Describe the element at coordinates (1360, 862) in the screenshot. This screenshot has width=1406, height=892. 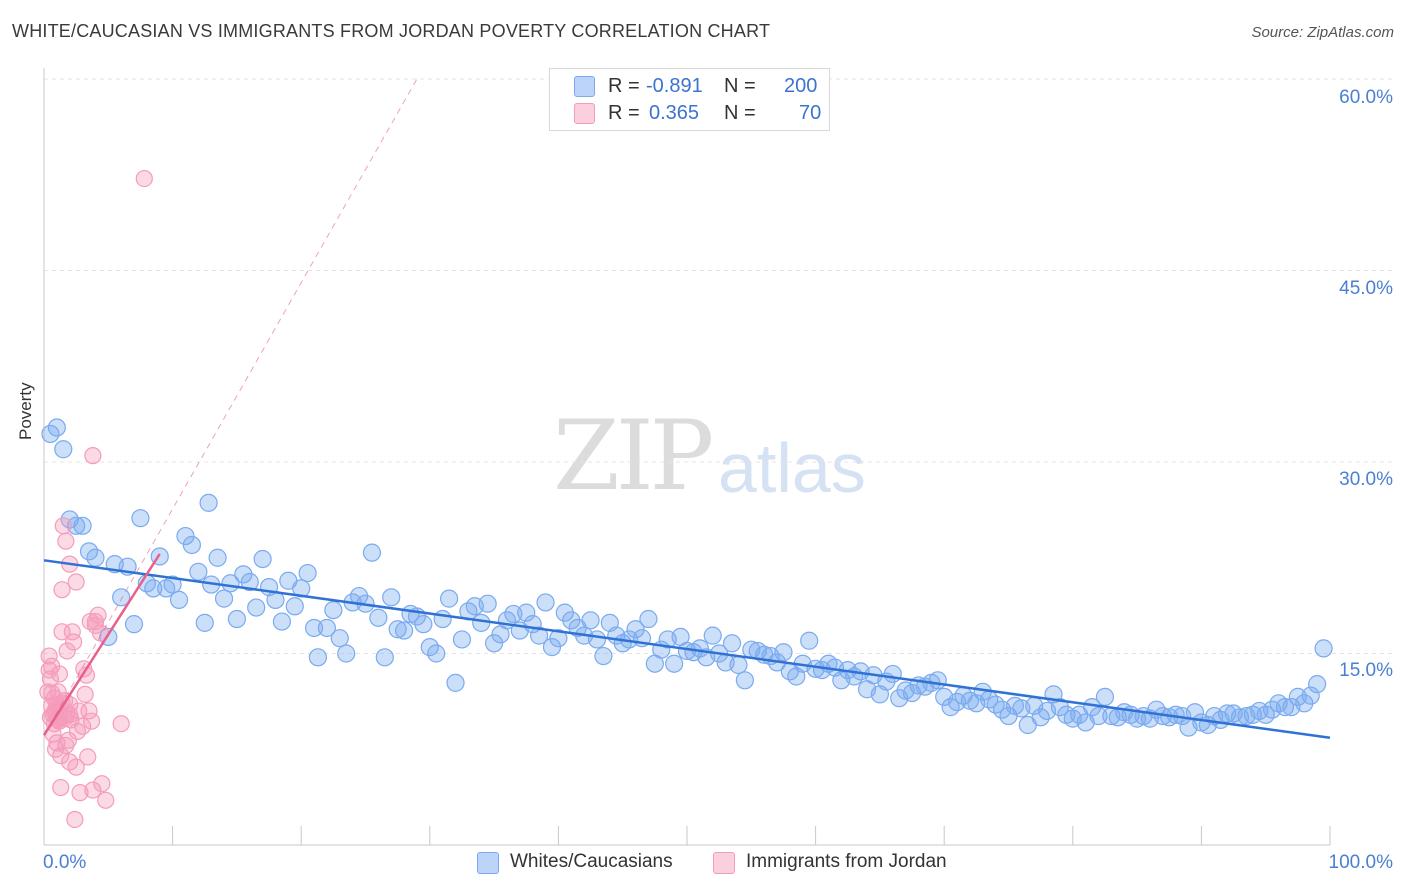
I see `x-tick-label: 100.0%` at that location.